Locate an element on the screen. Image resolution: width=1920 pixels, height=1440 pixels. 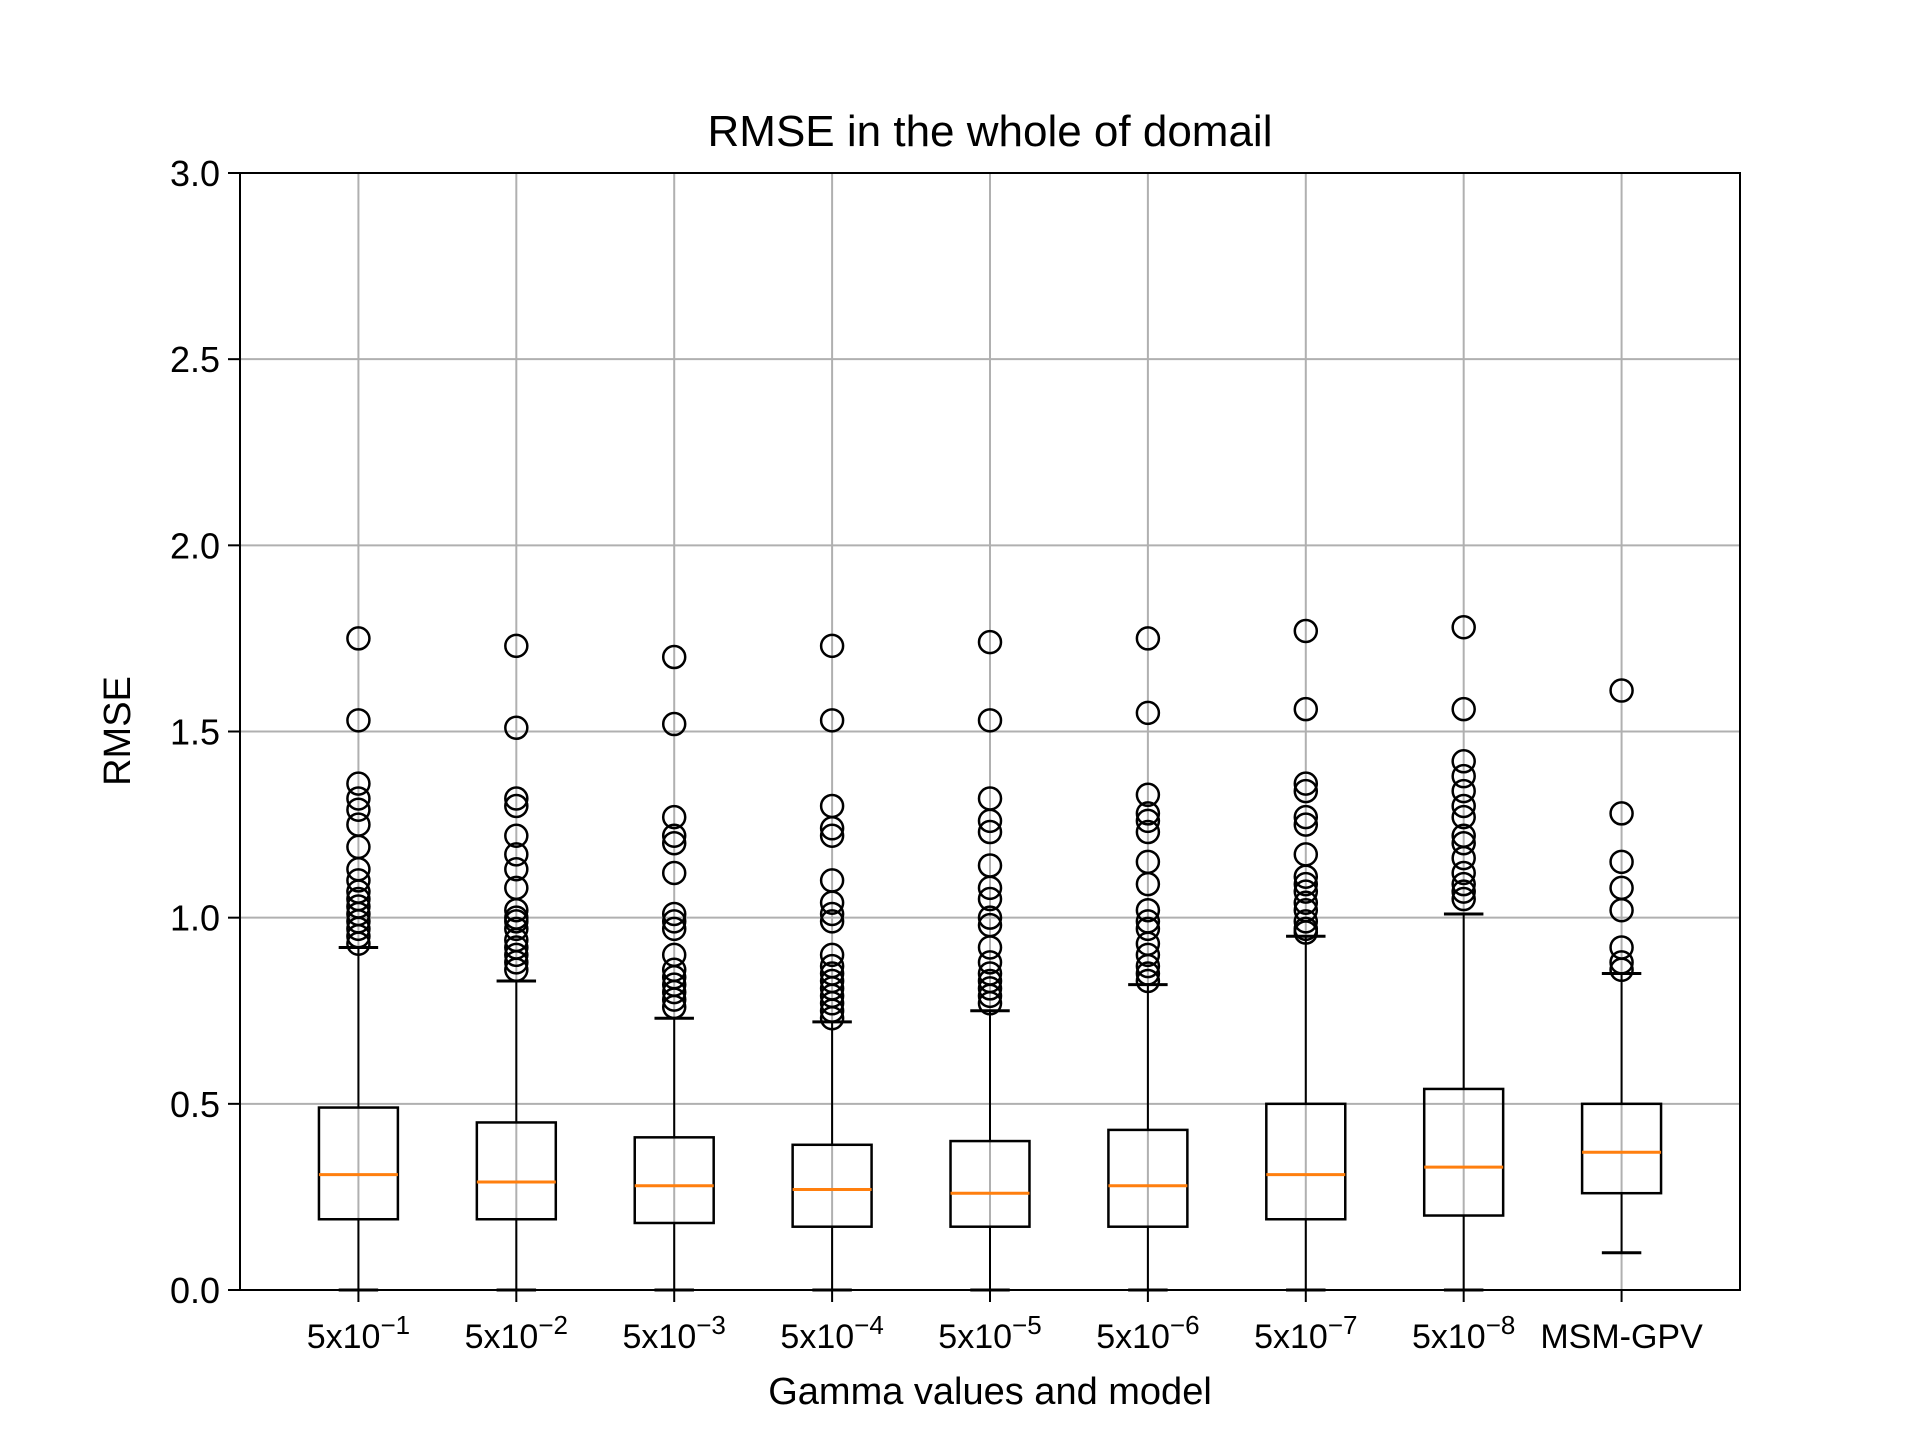
x-tick-label: 5x10⁻⁷ is located at coordinates (1305, 1333).